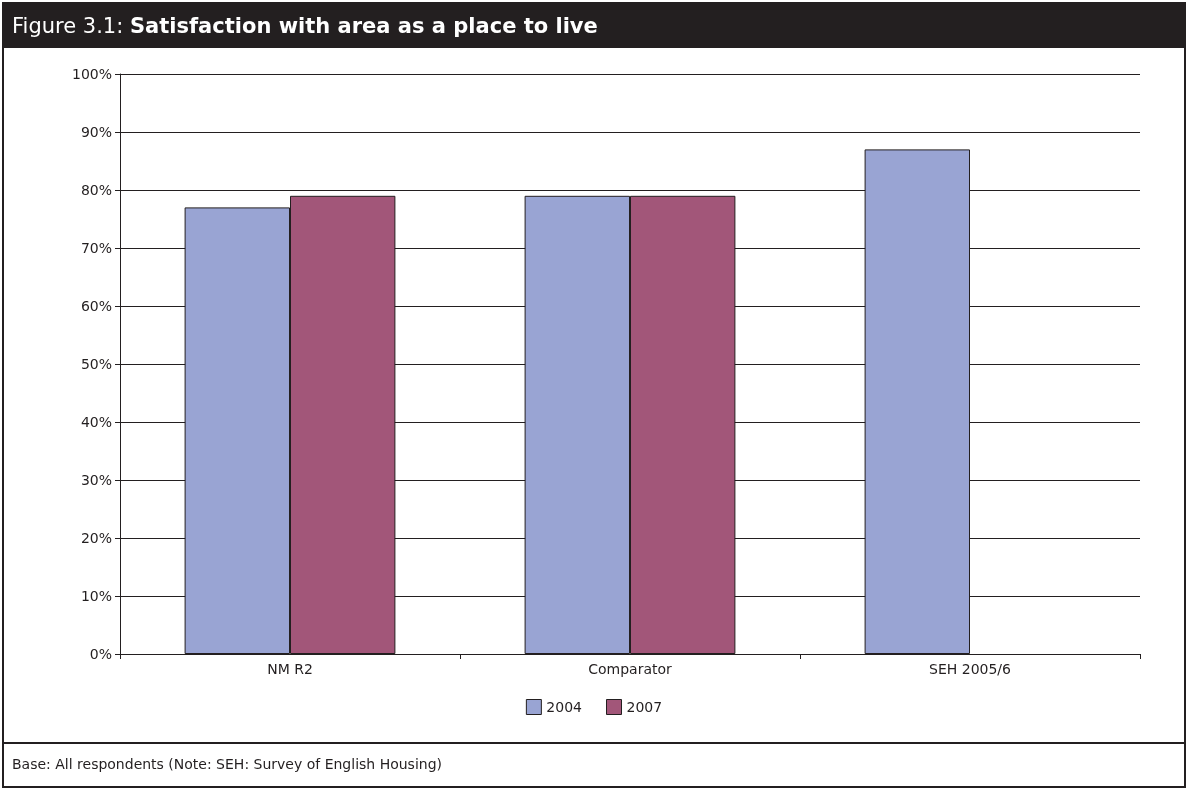  Describe the element at coordinates (644, 707) in the screenshot. I see `legend-label: 2007` at that location.